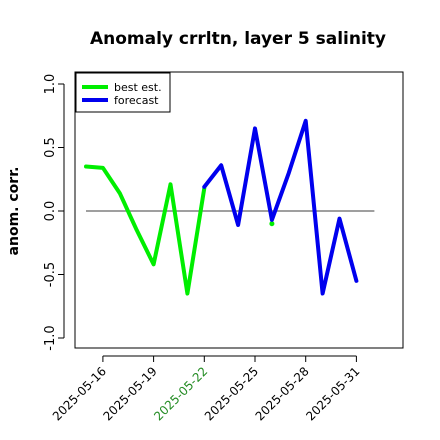 The width and height of the screenshot is (440, 440). Describe the element at coordinates (50, 84) in the screenshot. I see `y-tick-label: 1.0` at that location.